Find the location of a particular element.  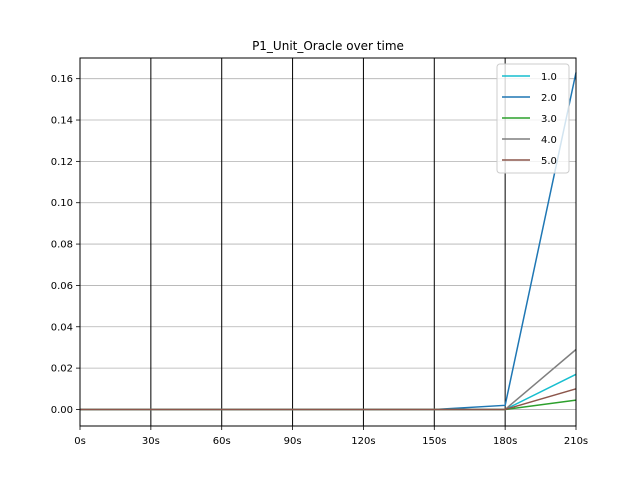

y-tick-label: 0.14 is located at coordinates (62, 121).